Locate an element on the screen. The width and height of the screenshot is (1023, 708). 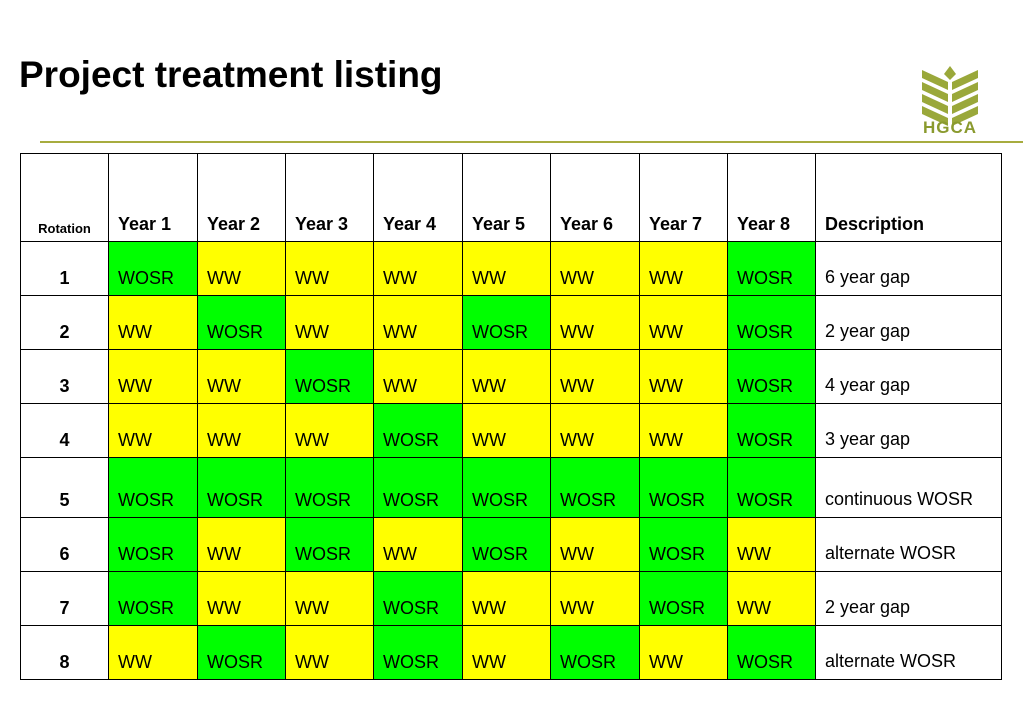
table-row: 7 WOSR WW WW WOSR WW WW WOSR WW 2 year gap is located at coordinates (511, 598).